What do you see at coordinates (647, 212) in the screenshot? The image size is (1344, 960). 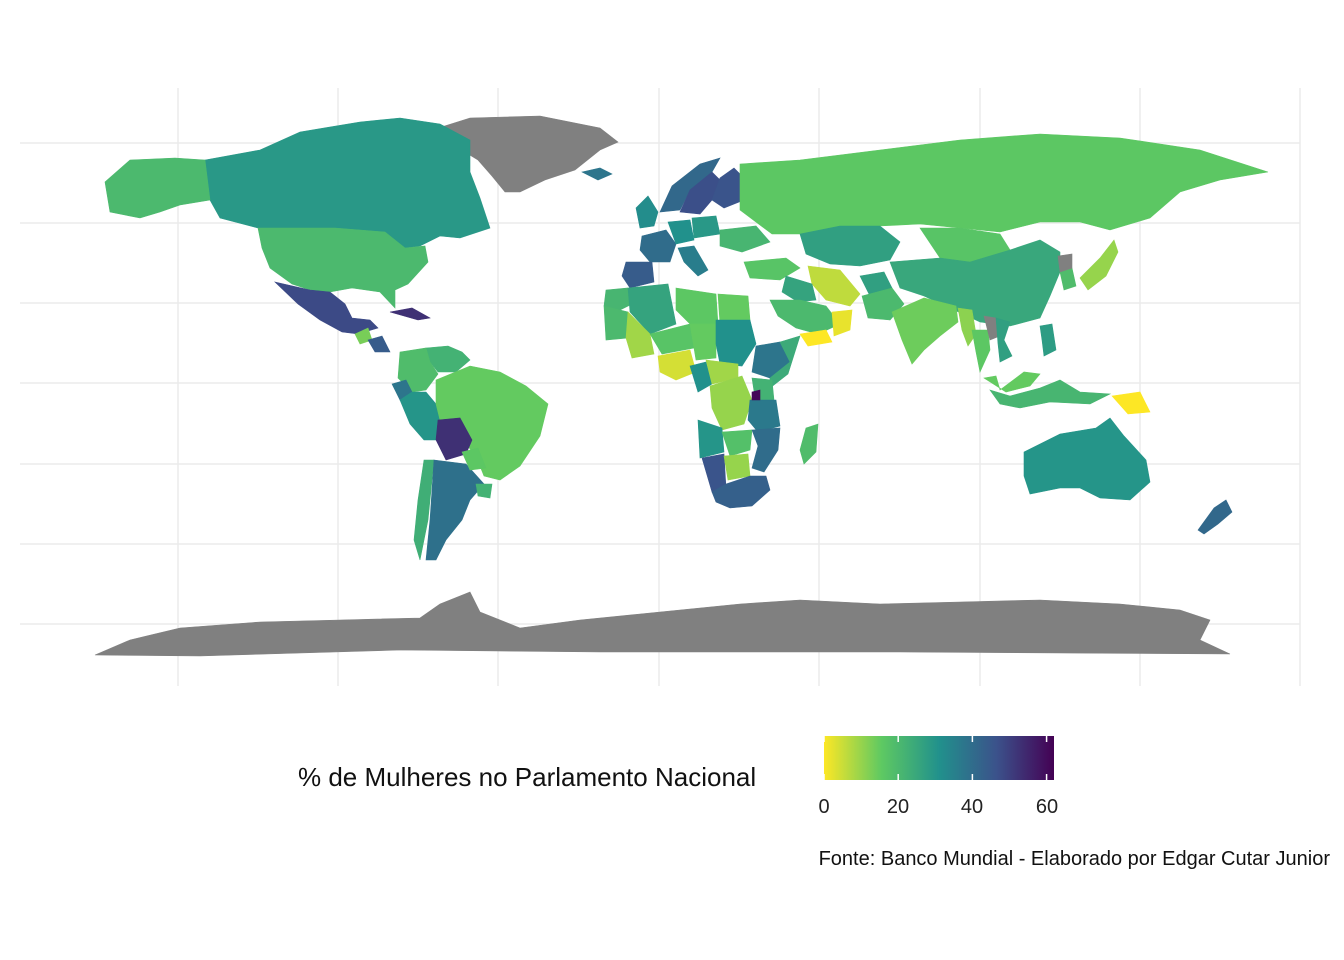 I see `region-united-kingdom` at bounding box center [647, 212].